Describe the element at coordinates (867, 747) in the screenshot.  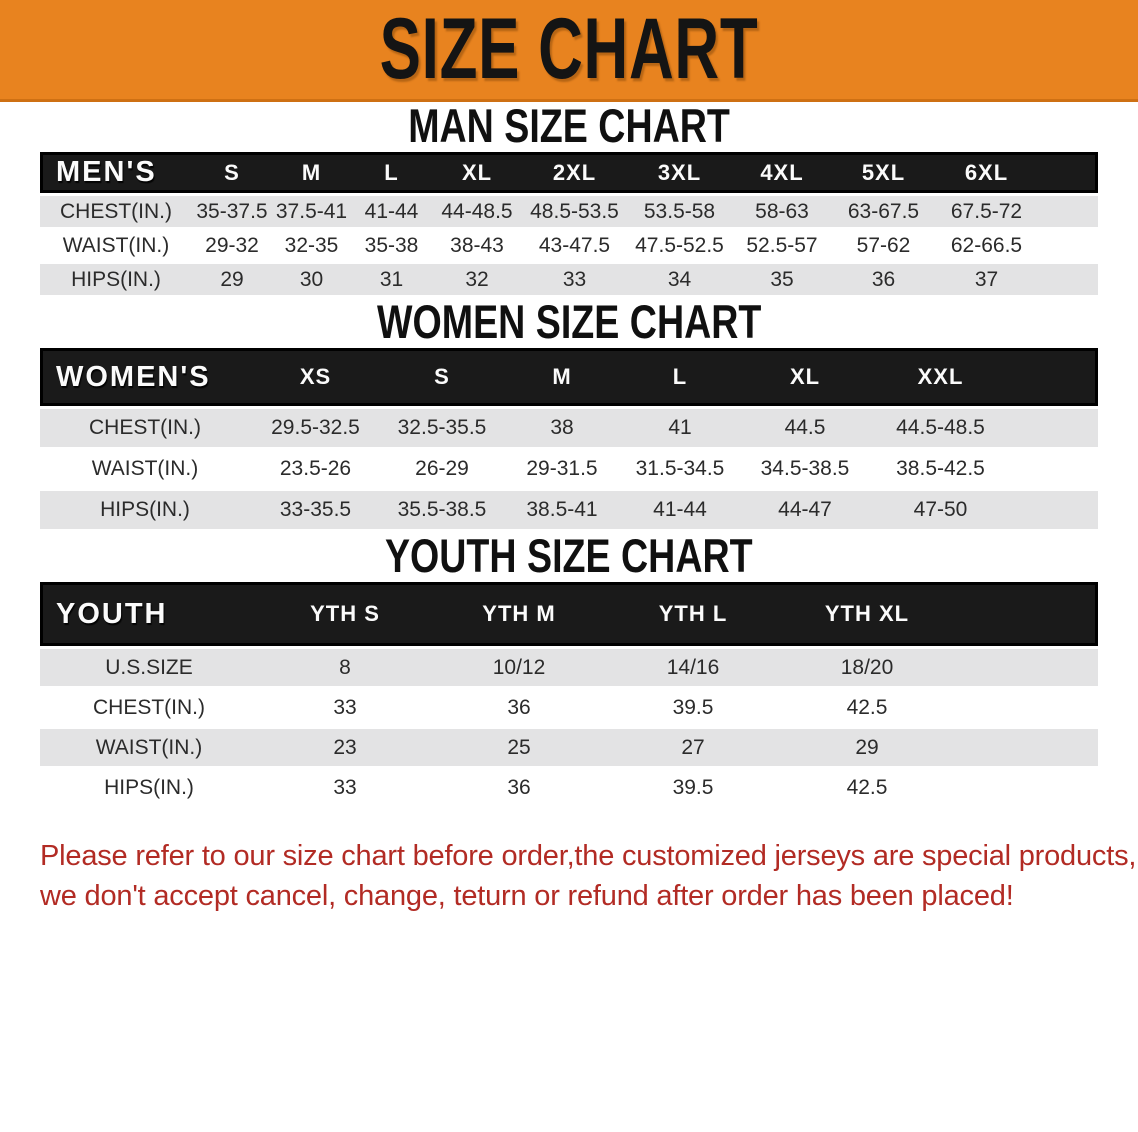
I see `size-cell: 29` at that location.